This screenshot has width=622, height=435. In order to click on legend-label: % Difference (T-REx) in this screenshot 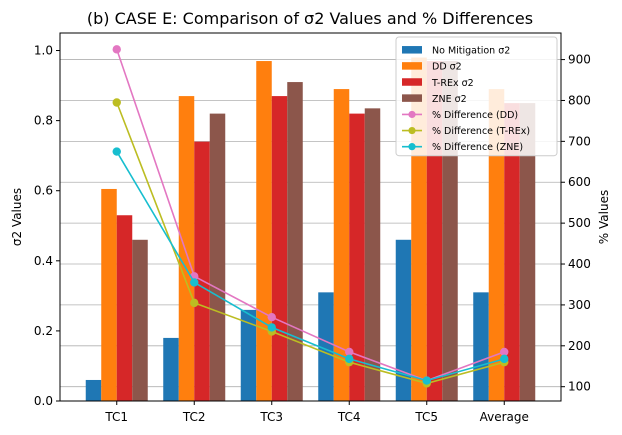, I will do `click(481, 131)`.